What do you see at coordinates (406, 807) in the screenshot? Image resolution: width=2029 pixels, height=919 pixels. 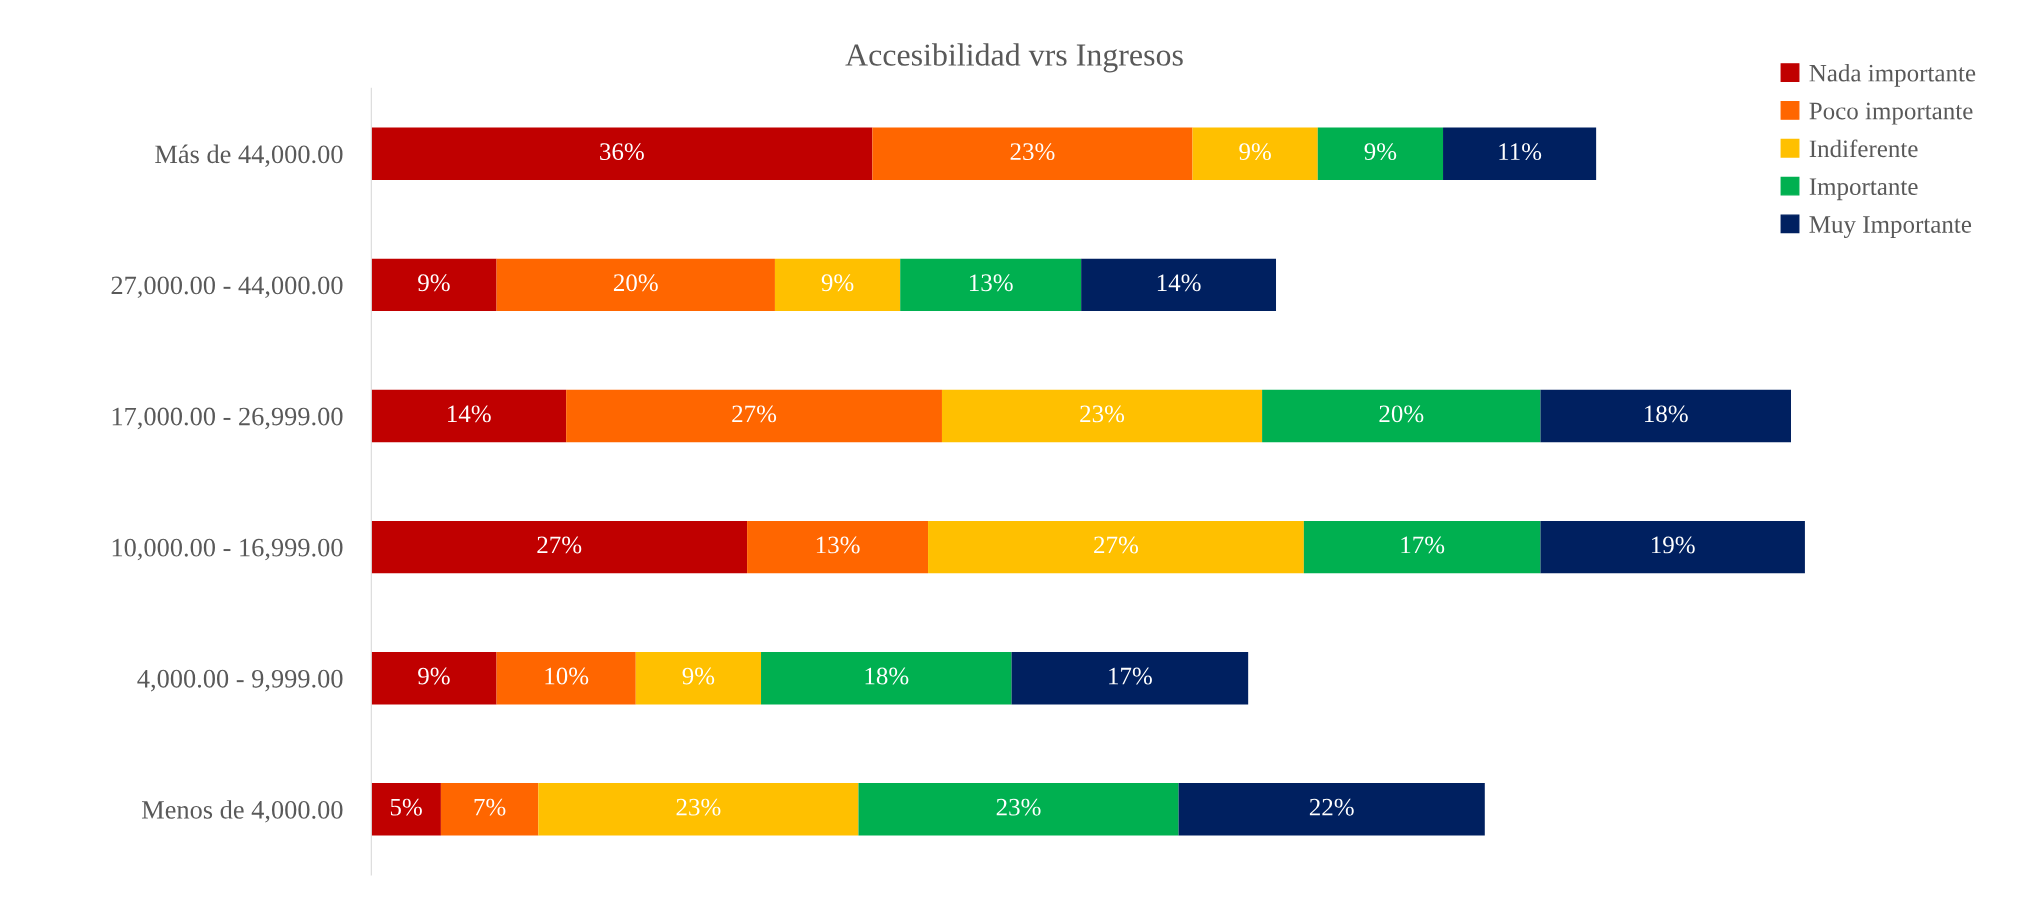 I see `data-label: 5%` at bounding box center [406, 807].